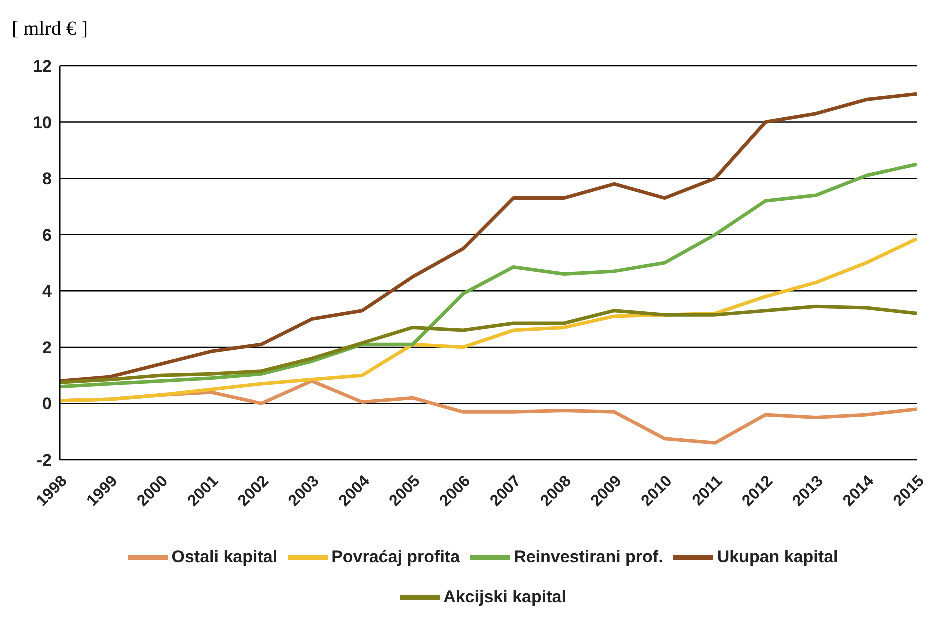  Describe the element at coordinates (42, 66) in the screenshot. I see `y-tick-label: 12` at that location.